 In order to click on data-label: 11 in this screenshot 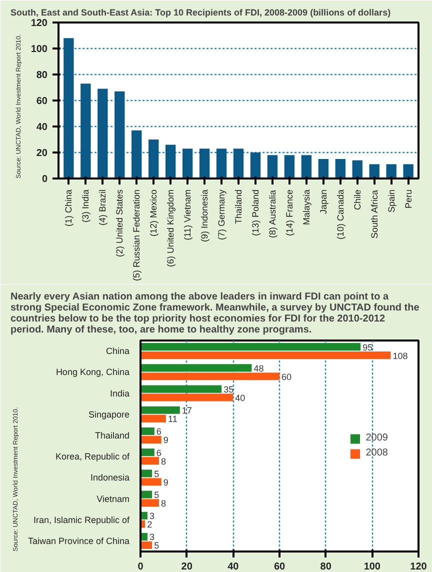, I will do `click(173, 419)`.